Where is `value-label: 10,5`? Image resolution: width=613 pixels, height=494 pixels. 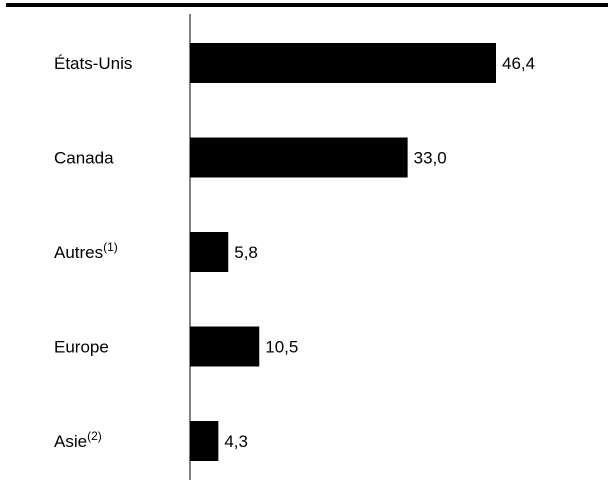
value-label: 10,5 is located at coordinates (281, 347).